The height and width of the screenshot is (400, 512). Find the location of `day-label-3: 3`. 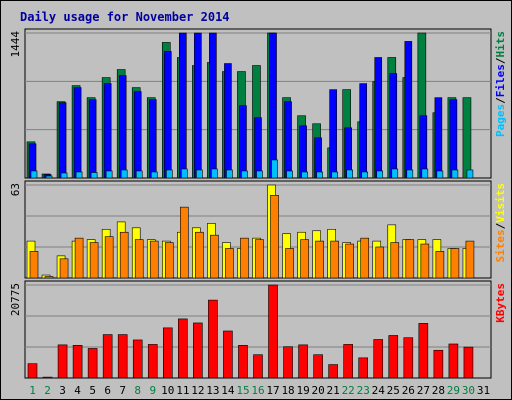

day-label-3: 3 is located at coordinates (62, 390).